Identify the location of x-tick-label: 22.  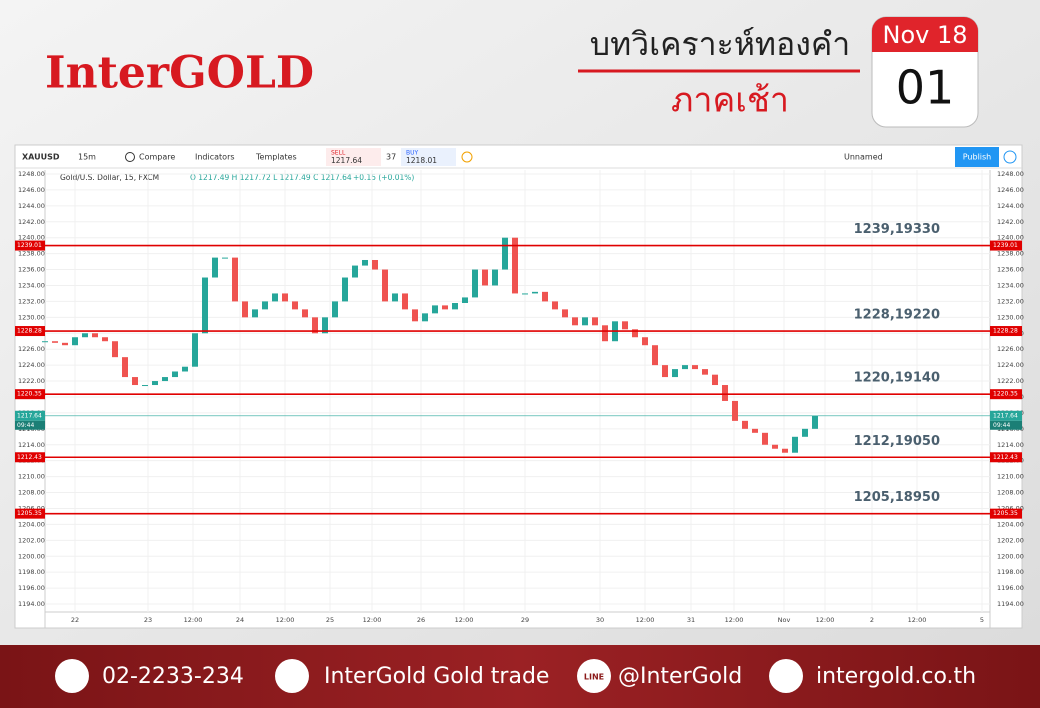
(75, 620).